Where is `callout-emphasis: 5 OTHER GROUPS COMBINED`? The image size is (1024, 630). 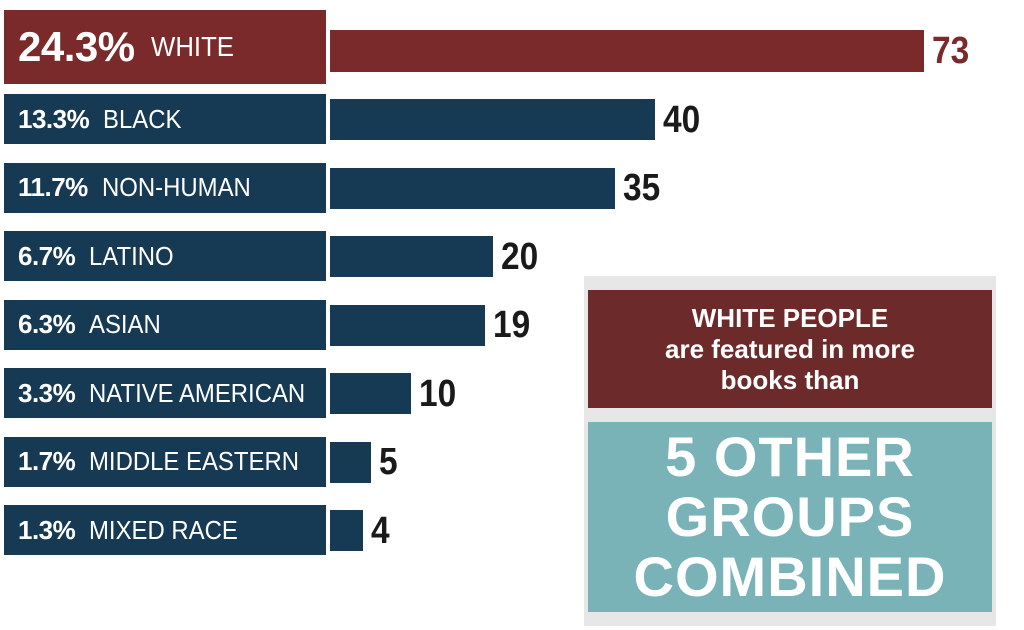
callout-emphasis: 5 OTHER GROUPS COMBINED is located at coordinates (790, 517).